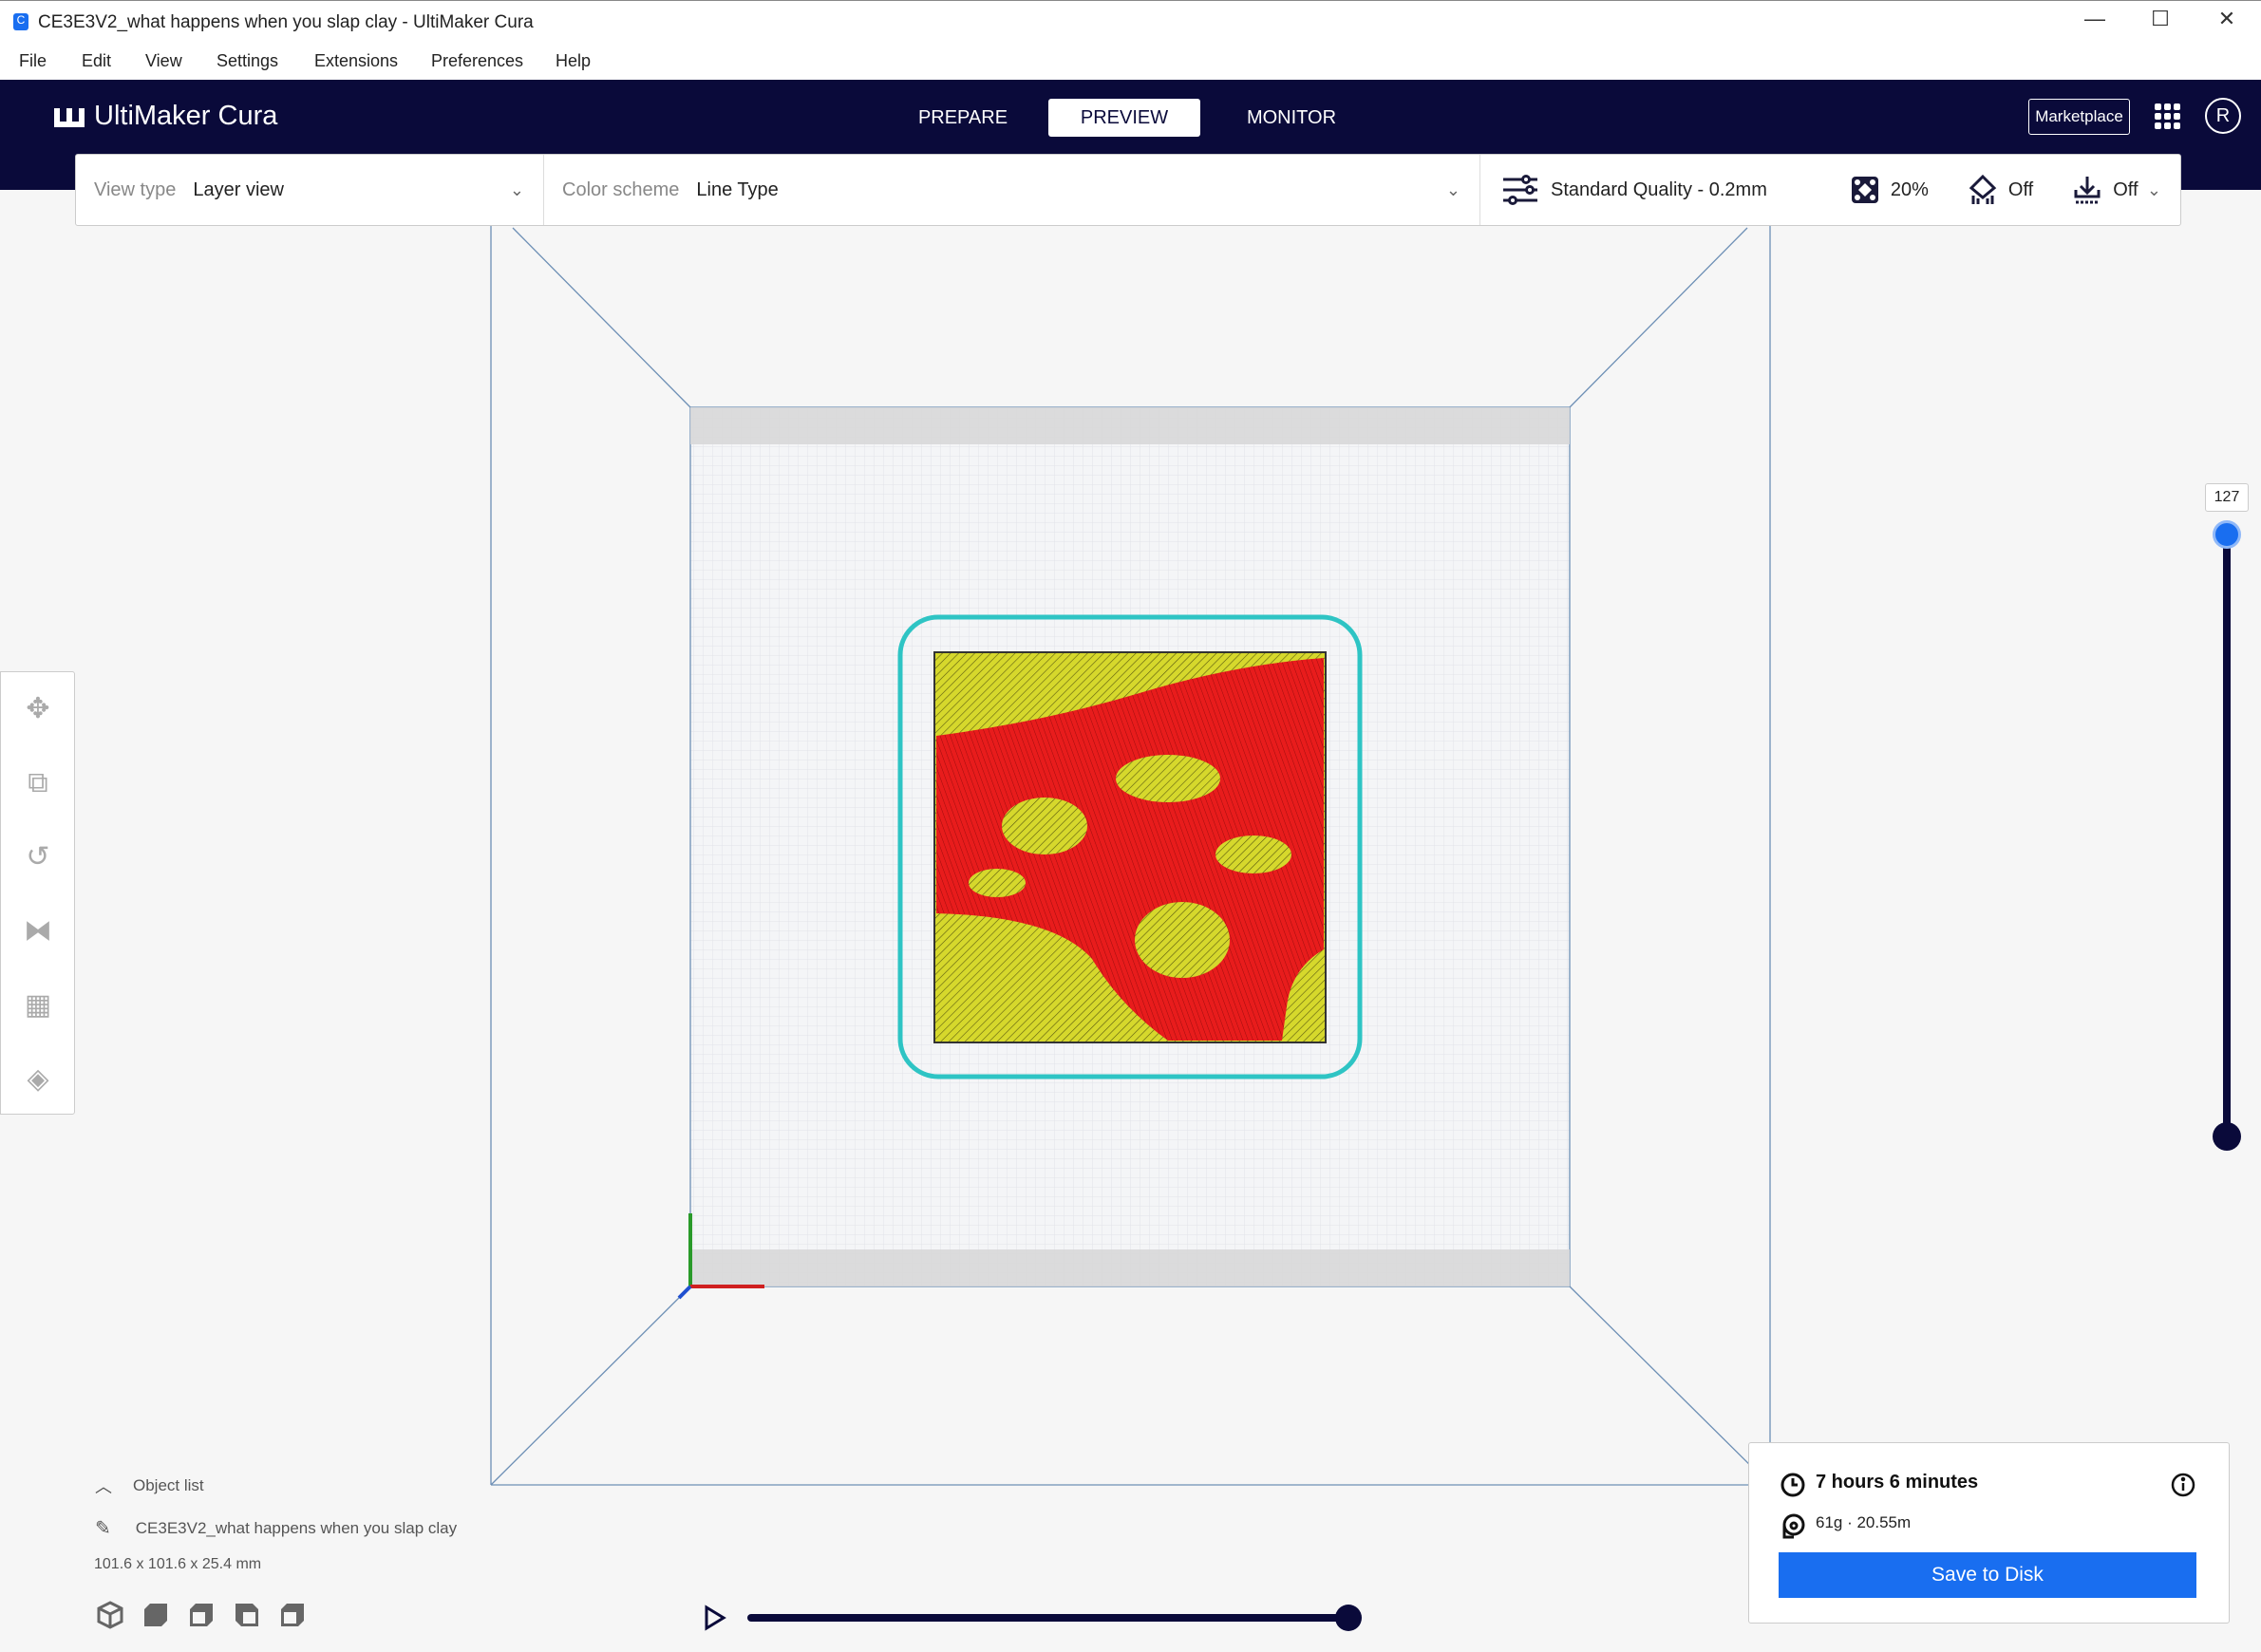  I want to click on tool-panel: ✥ ⧉ ↺ ⧓ ▦ ◈, so click(37, 893).